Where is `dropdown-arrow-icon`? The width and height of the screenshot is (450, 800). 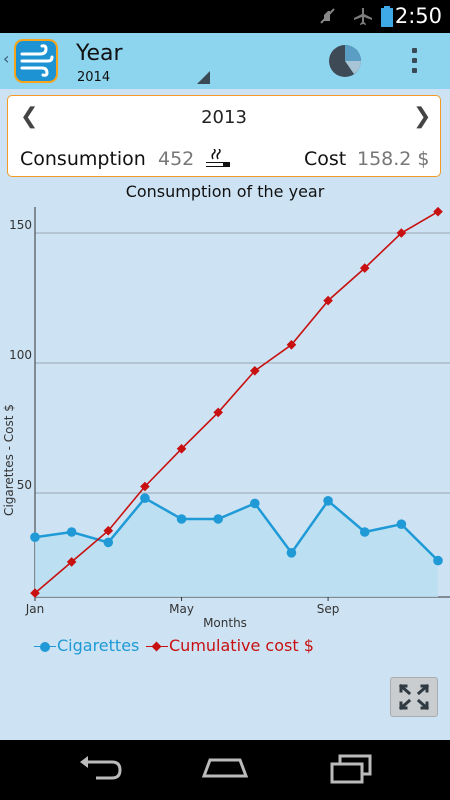 dropdown-arrow-icon is located at coordinates (203, 77).